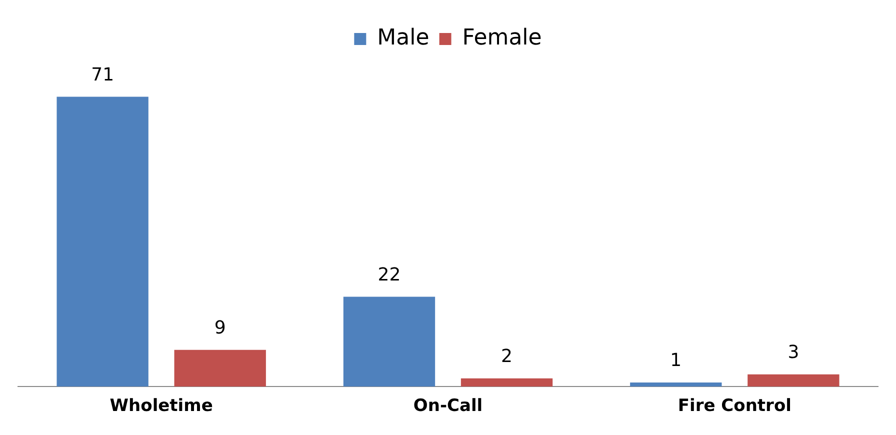 The width and height of the screenshot is (896, 435). I want to click on data-label: 22, so click(389, 275).